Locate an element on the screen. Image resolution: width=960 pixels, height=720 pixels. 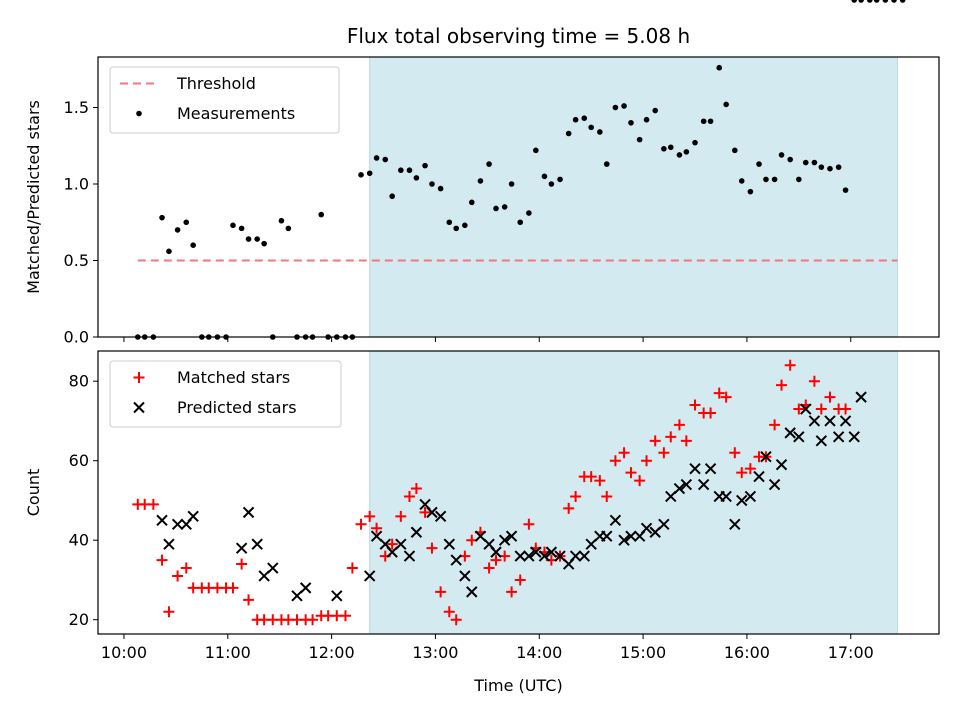
y-tick-label: 0.0 is located at coordinates (76, 337).